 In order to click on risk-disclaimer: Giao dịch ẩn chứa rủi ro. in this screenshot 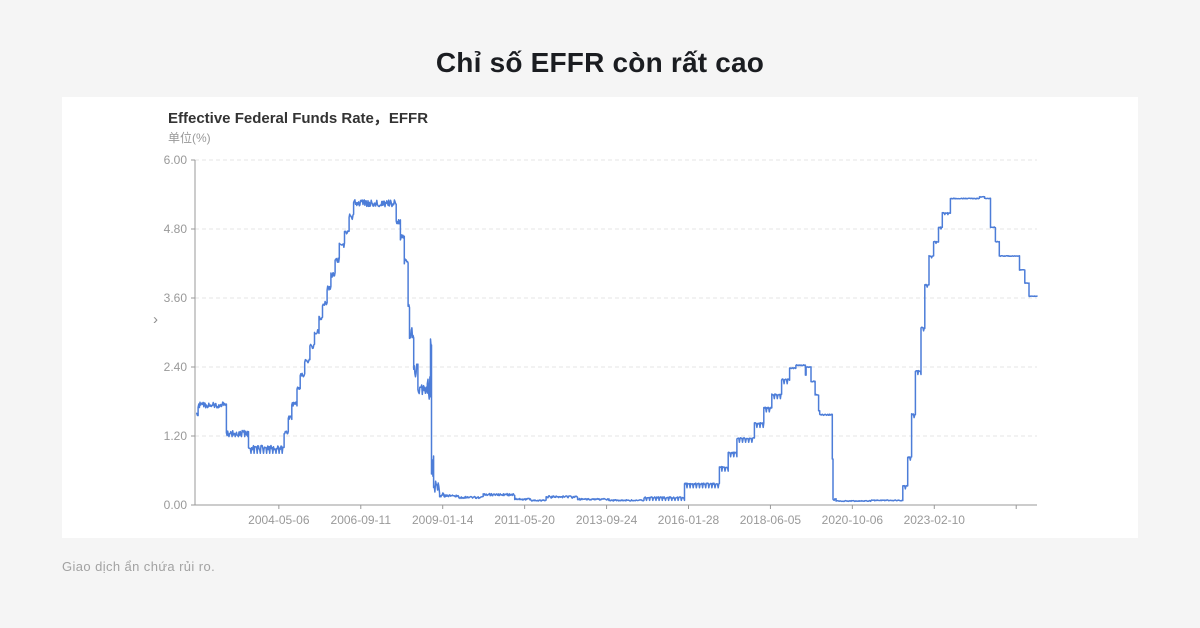, I will do `click(139, 566)`.